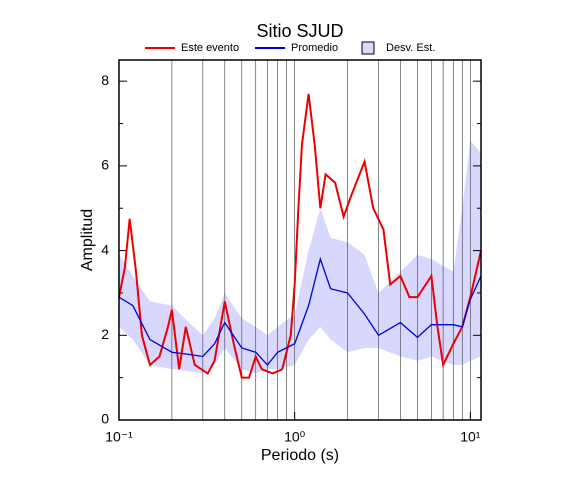  What do you see at coordinates (314, 48) in the screenshot?
I see `legend-label: Promedio` at bounding box center [314, 48].